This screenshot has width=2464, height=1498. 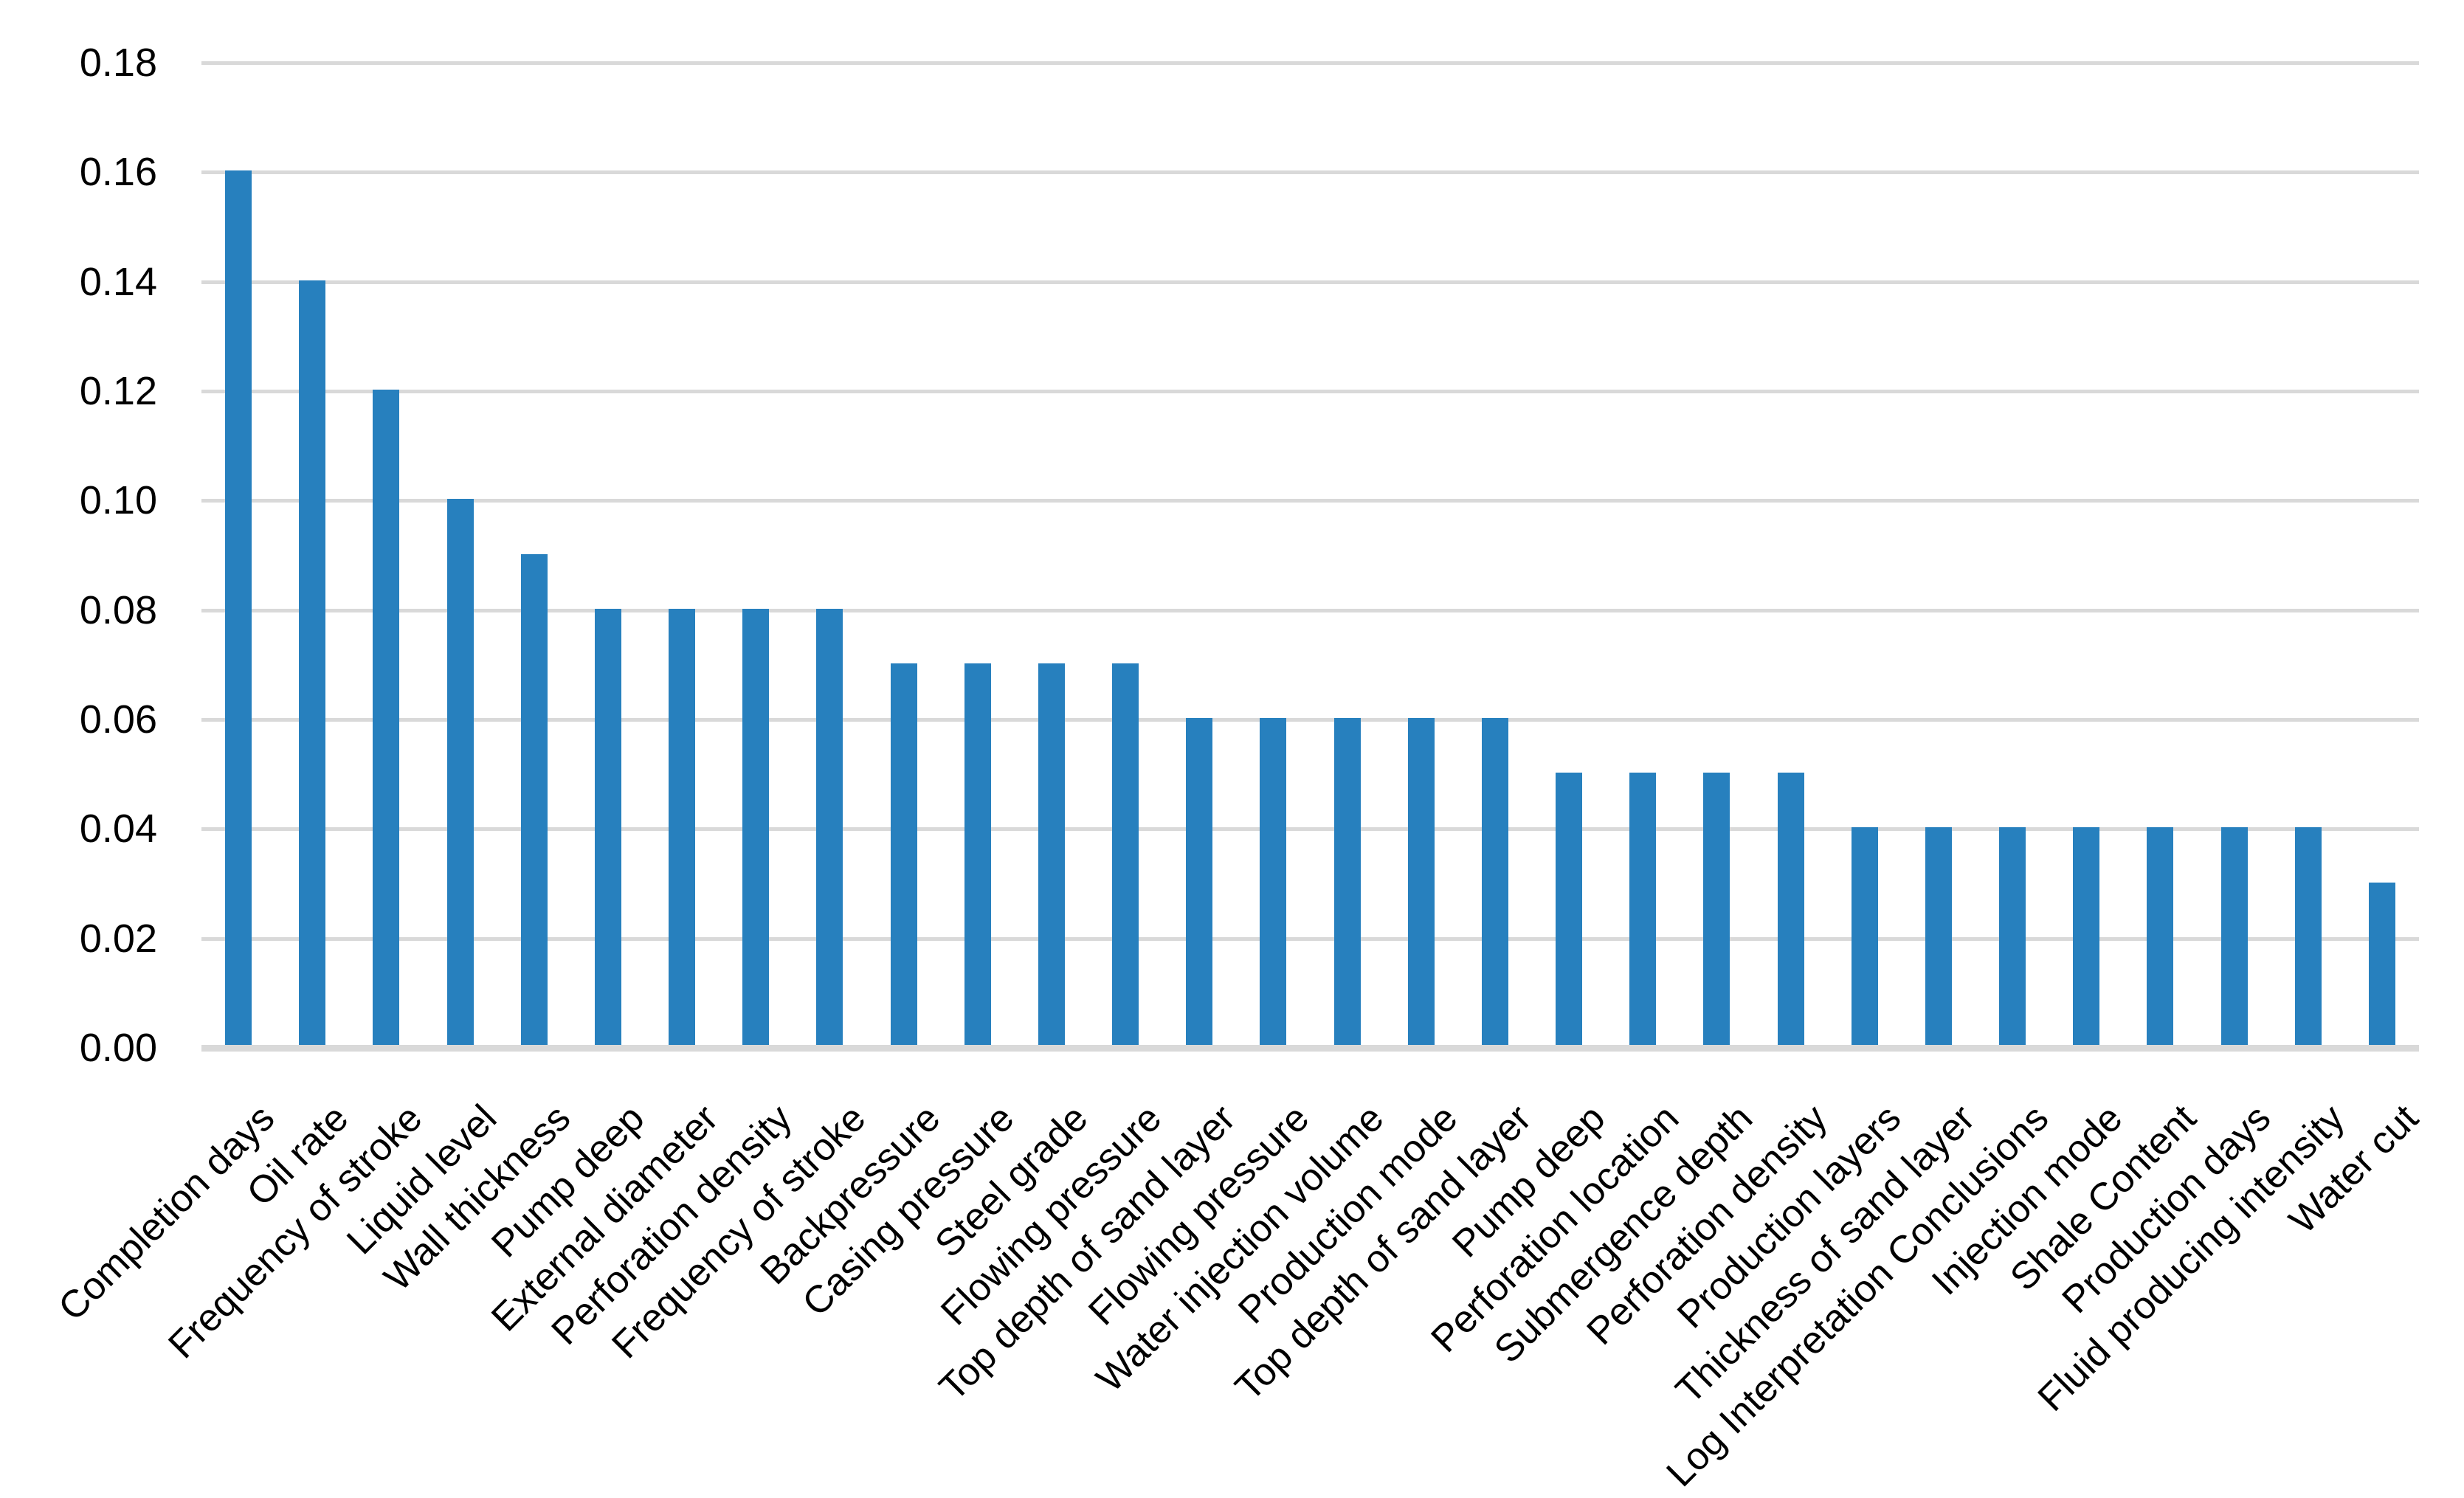 I want to click on y-tick-label: 0.10, so click(x=118, y=500).